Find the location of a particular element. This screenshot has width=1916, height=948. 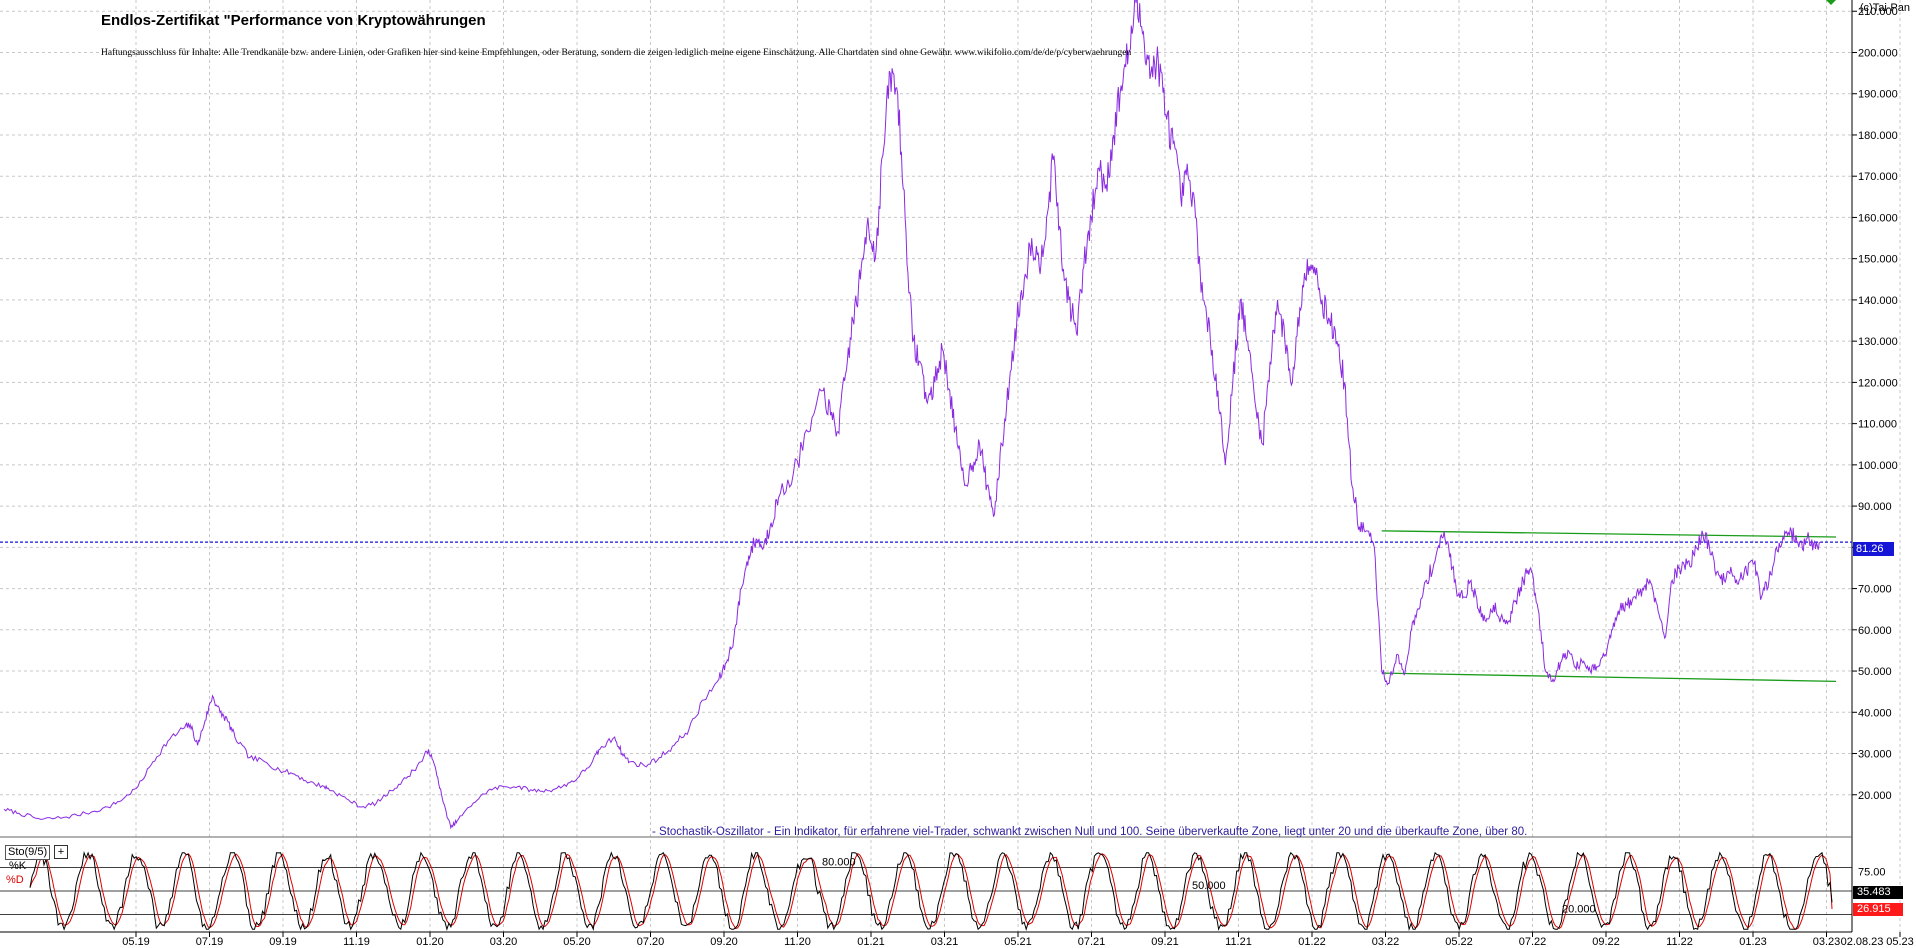

y-tick-label: 140.000 is located at coordinates (1878, 301).